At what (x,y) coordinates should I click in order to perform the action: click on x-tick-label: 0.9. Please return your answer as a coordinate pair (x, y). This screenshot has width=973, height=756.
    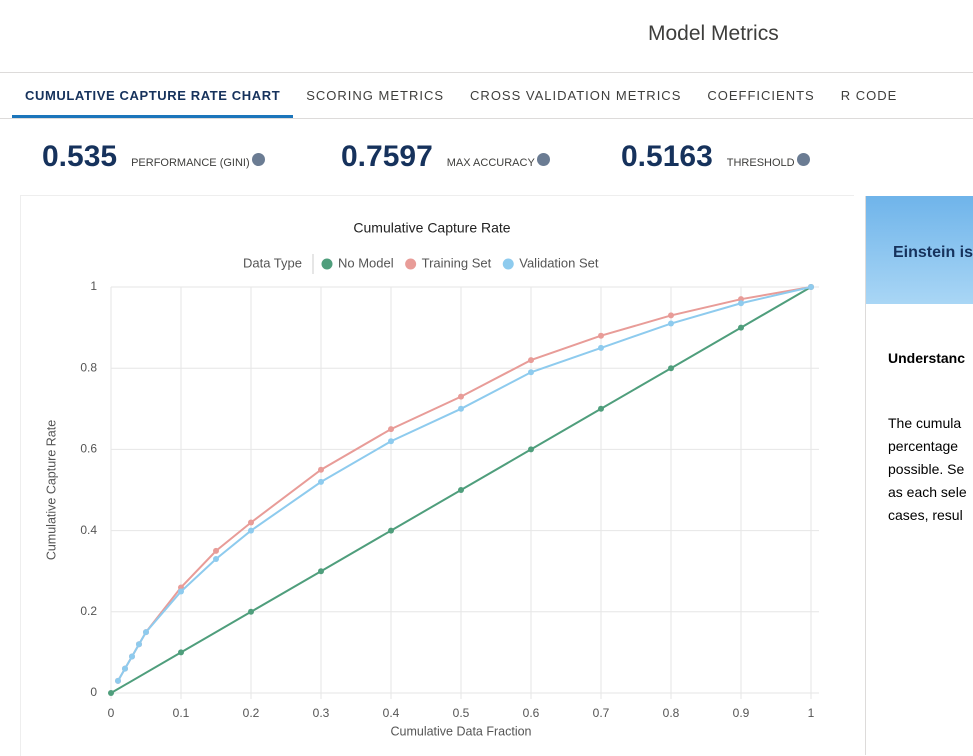
    Looking at the image, I should click on (741, 713).